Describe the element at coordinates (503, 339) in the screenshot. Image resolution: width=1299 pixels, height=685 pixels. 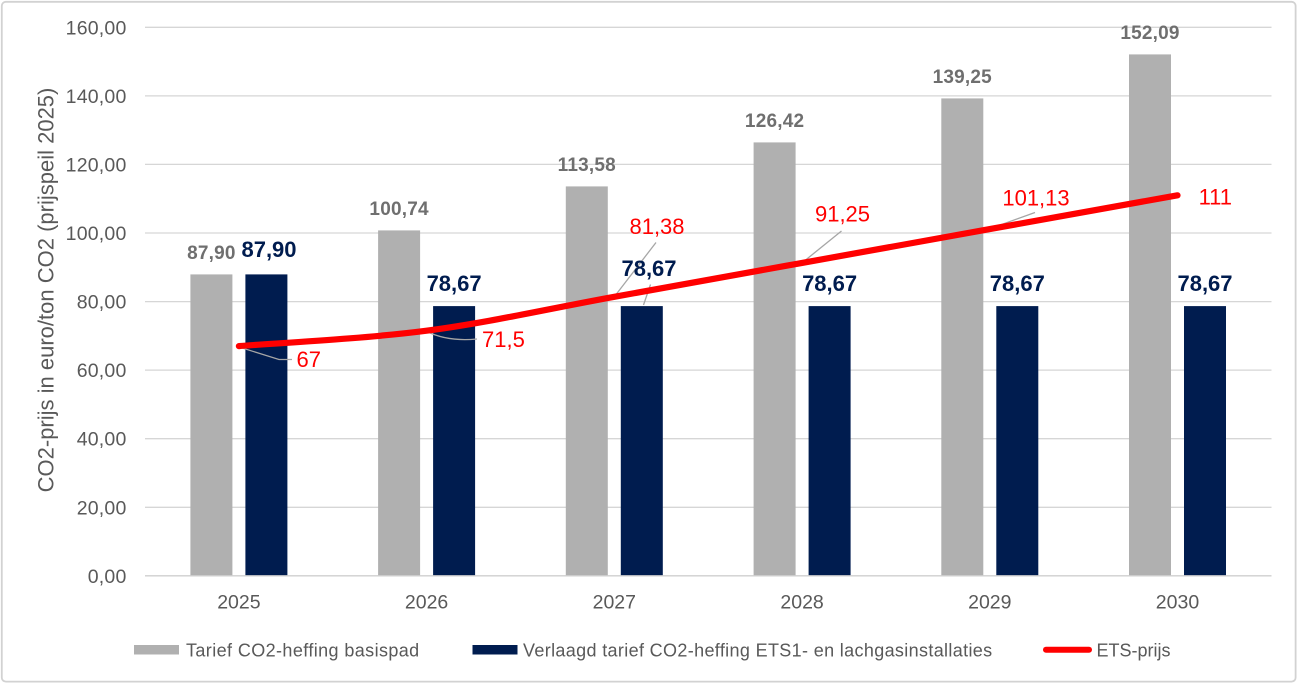
I see `svg-text: 71,5` at that location.